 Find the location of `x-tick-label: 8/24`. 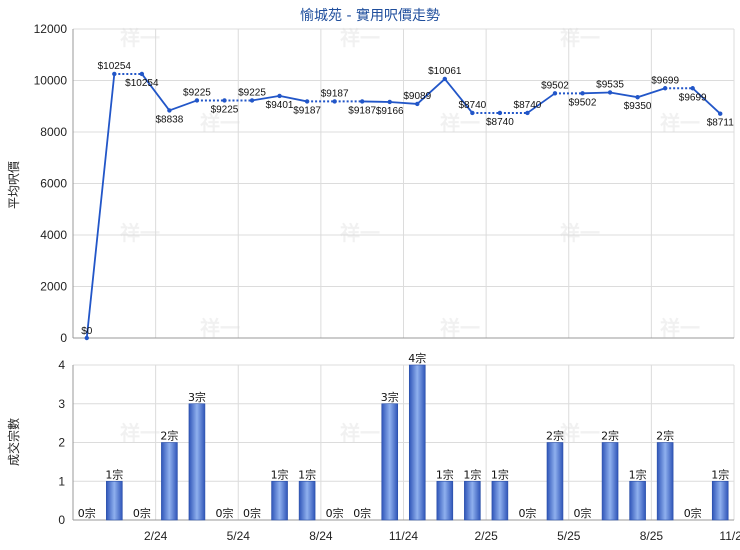

x-tick-label: 8/24 is located at coordinates (321, 536).